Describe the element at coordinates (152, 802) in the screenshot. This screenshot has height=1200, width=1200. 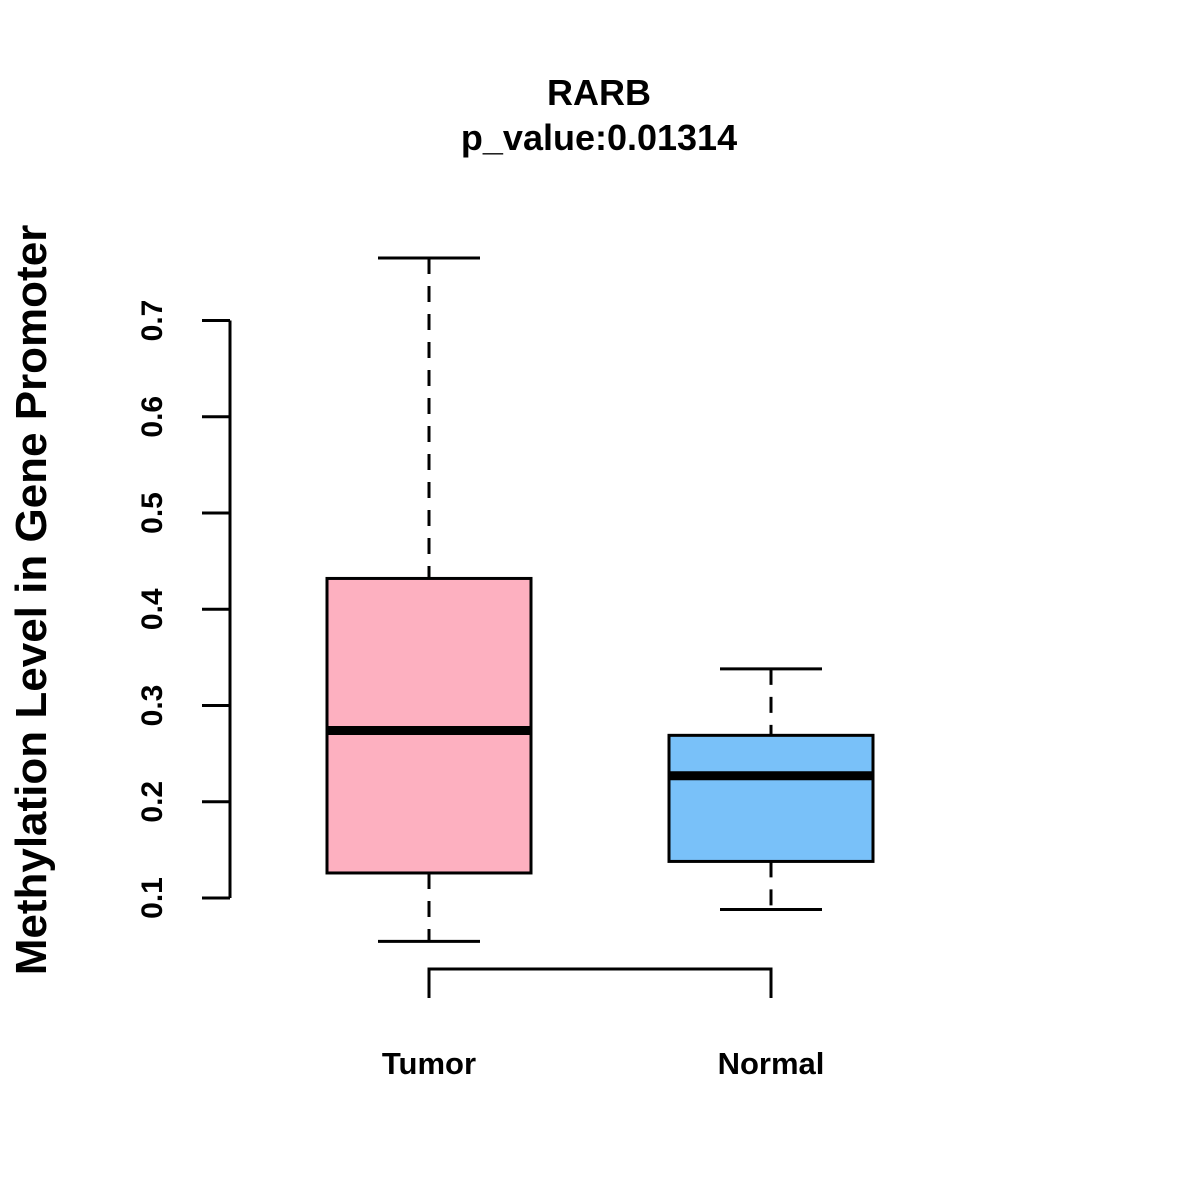
I see `y-tick-label: 0.2` at that location.